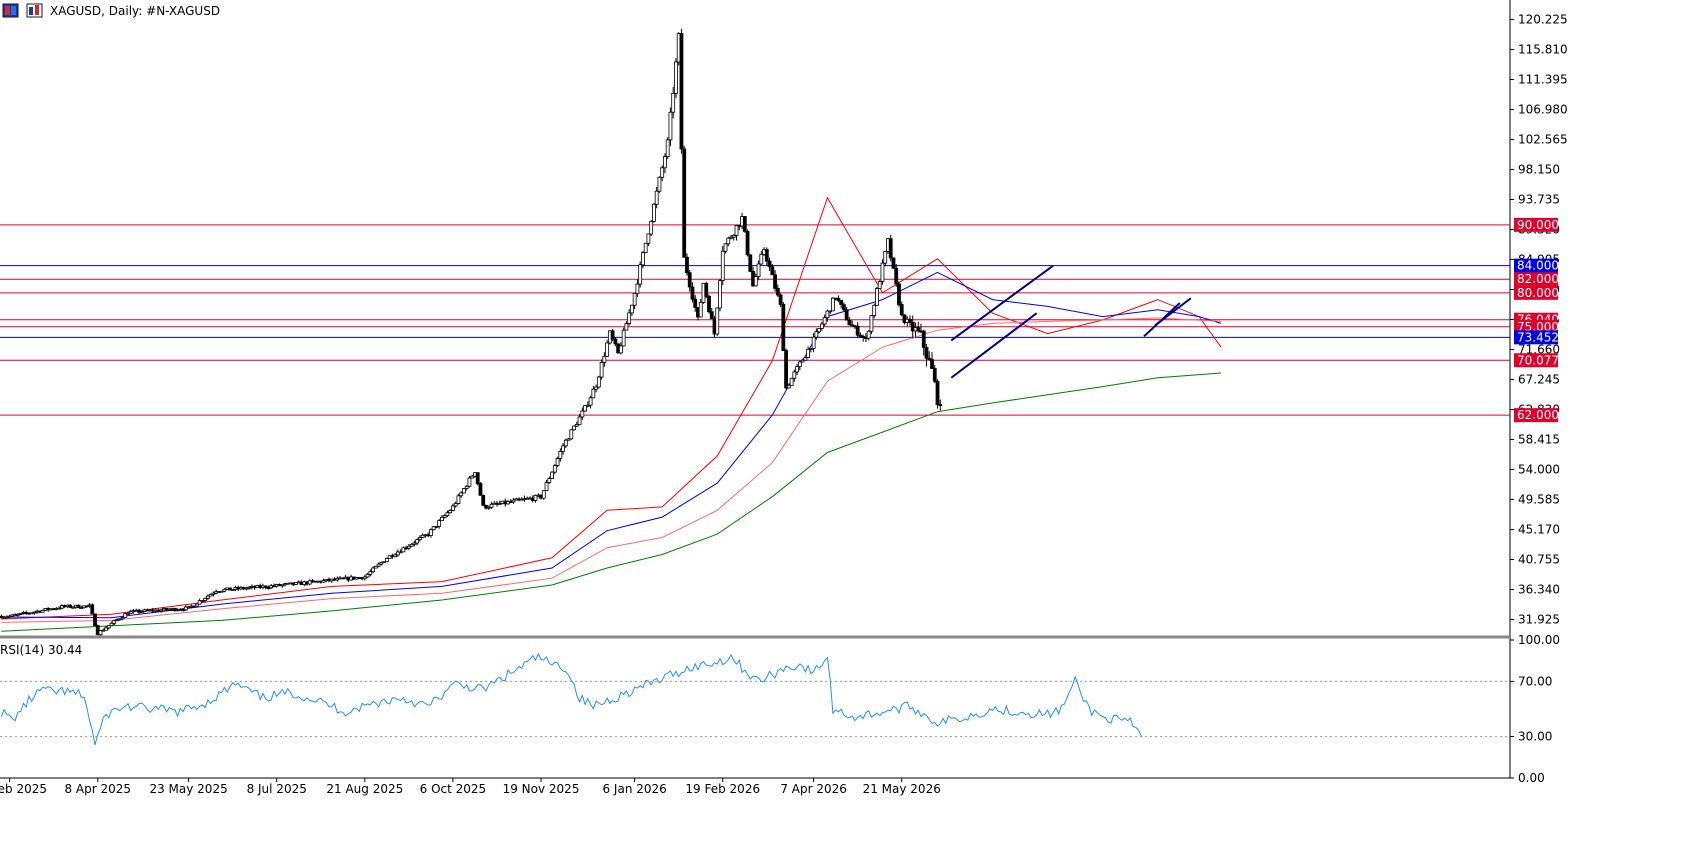 Image resolution: width=1700 pixels, height=866 pixels. What do you see at coordinates (1539, 530) in the screenshot?
I see `price-tick-label: 45.170` at bounding box center [1539, 530].